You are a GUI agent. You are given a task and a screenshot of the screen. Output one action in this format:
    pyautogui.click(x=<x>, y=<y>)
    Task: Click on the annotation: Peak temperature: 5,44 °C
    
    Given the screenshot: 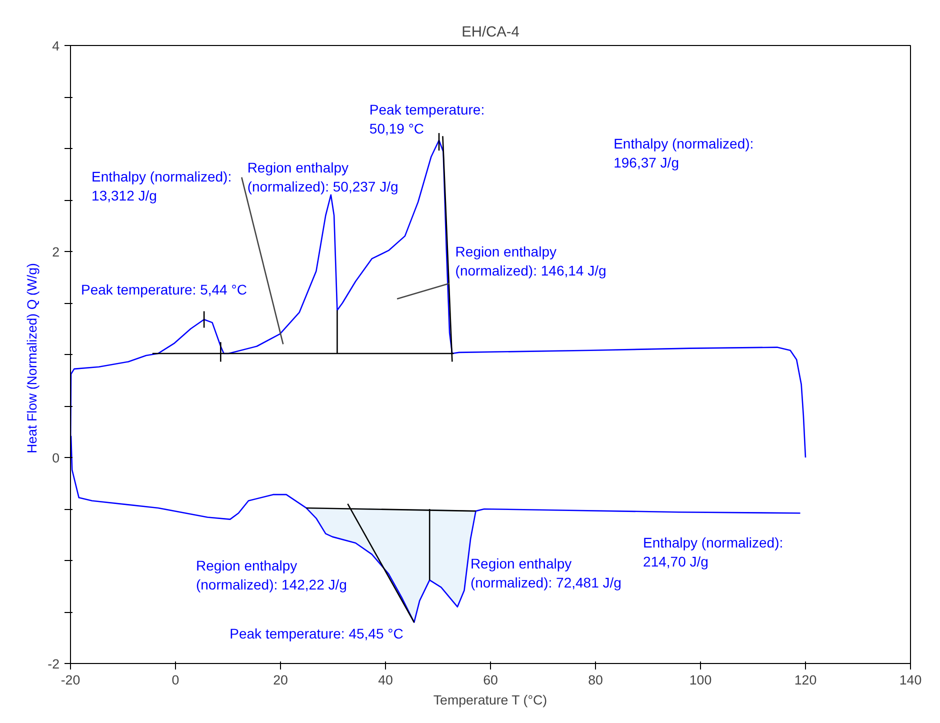 What is the action you would take?
    pyautogui.click(x=164, y=289)
    